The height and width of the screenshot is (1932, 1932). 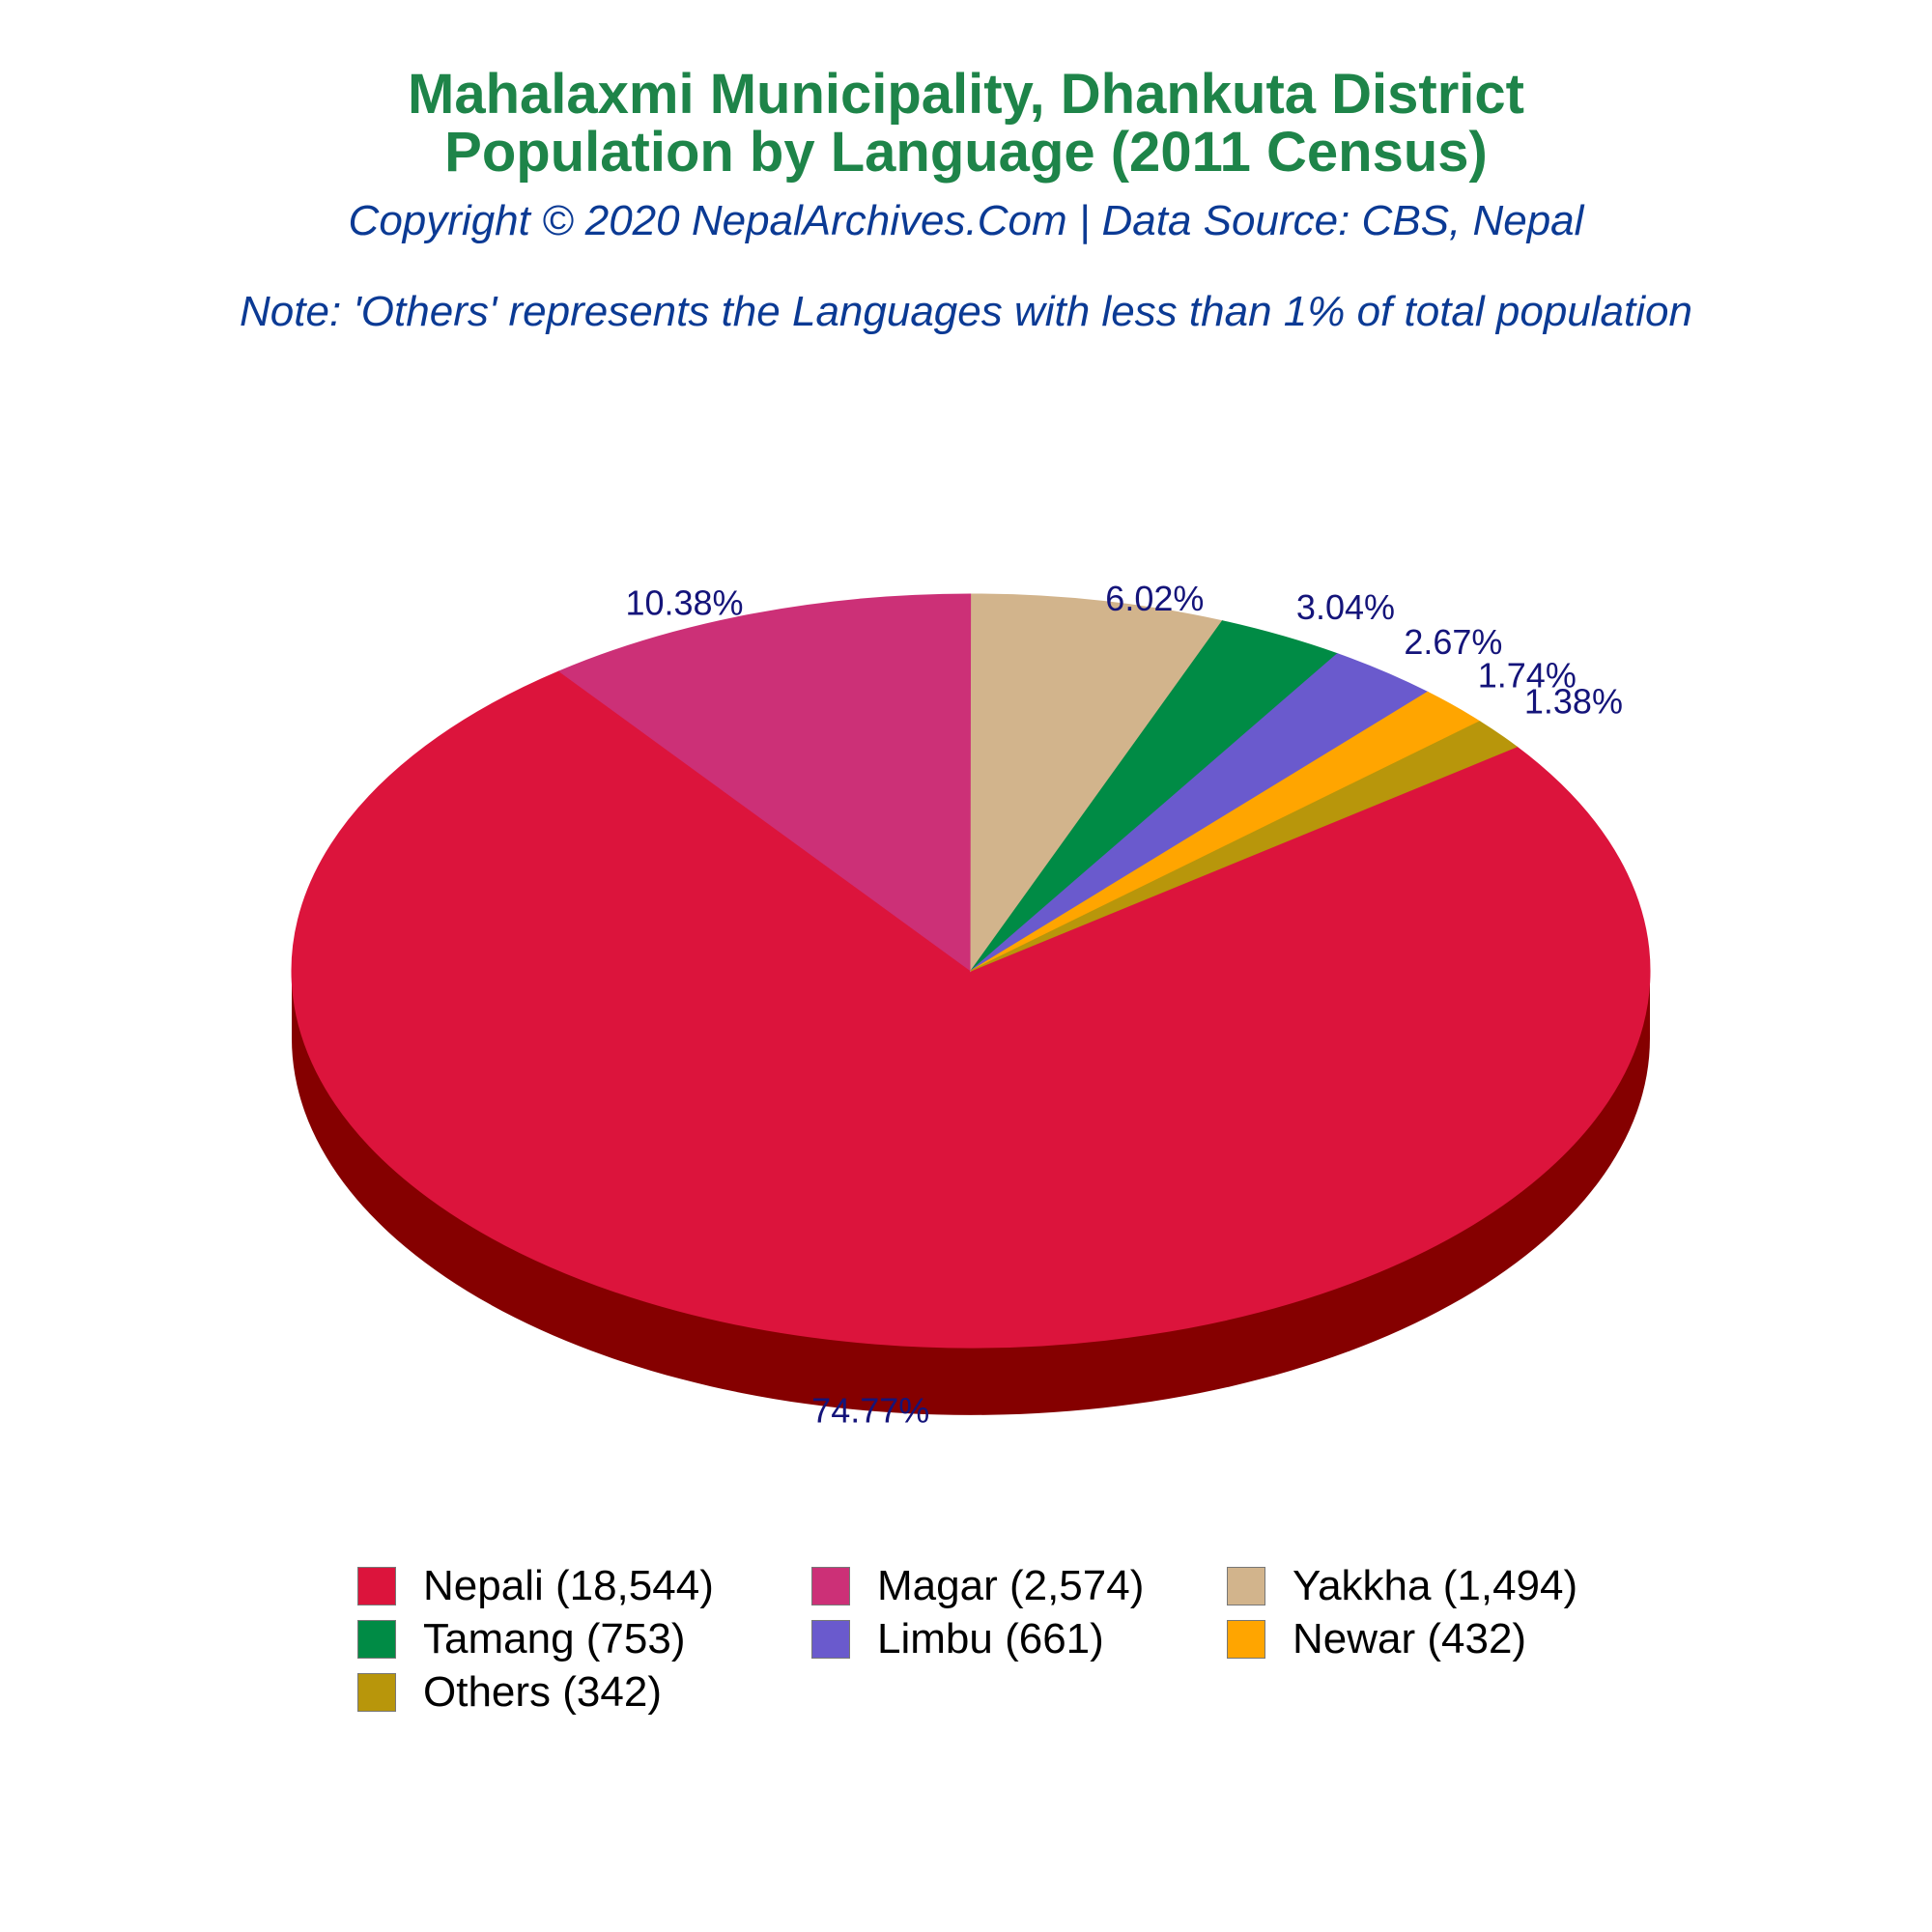 What do you see at coordinates (1097, 783) in the screenshot?
I see `pie-slice-yakkha` at bounding box center [1097, 783].